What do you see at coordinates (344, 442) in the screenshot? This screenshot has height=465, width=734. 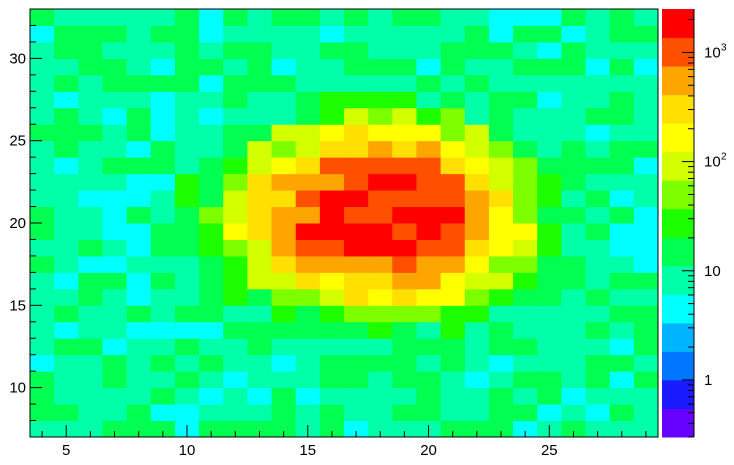 I see `x-axis: 5 10 15 20 25` at bounding box center [344, 442].